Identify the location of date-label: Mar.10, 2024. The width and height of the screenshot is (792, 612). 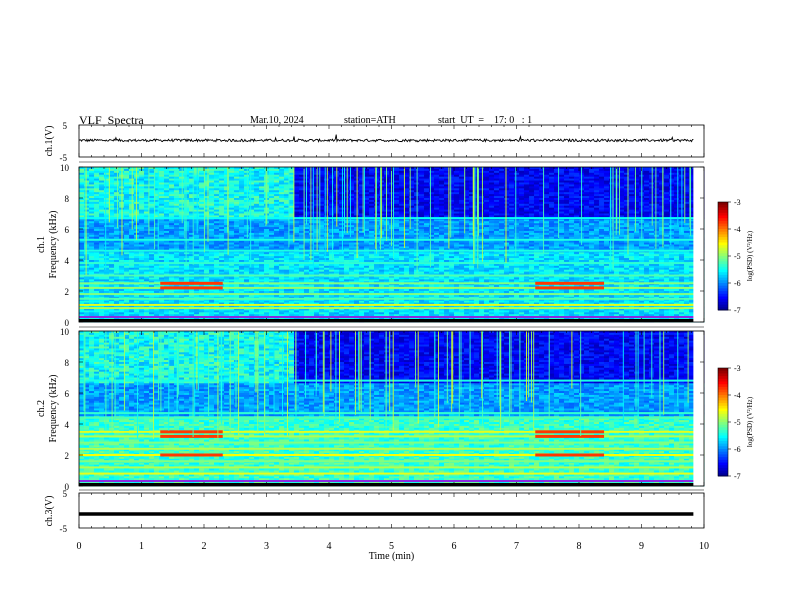
(277, 120).